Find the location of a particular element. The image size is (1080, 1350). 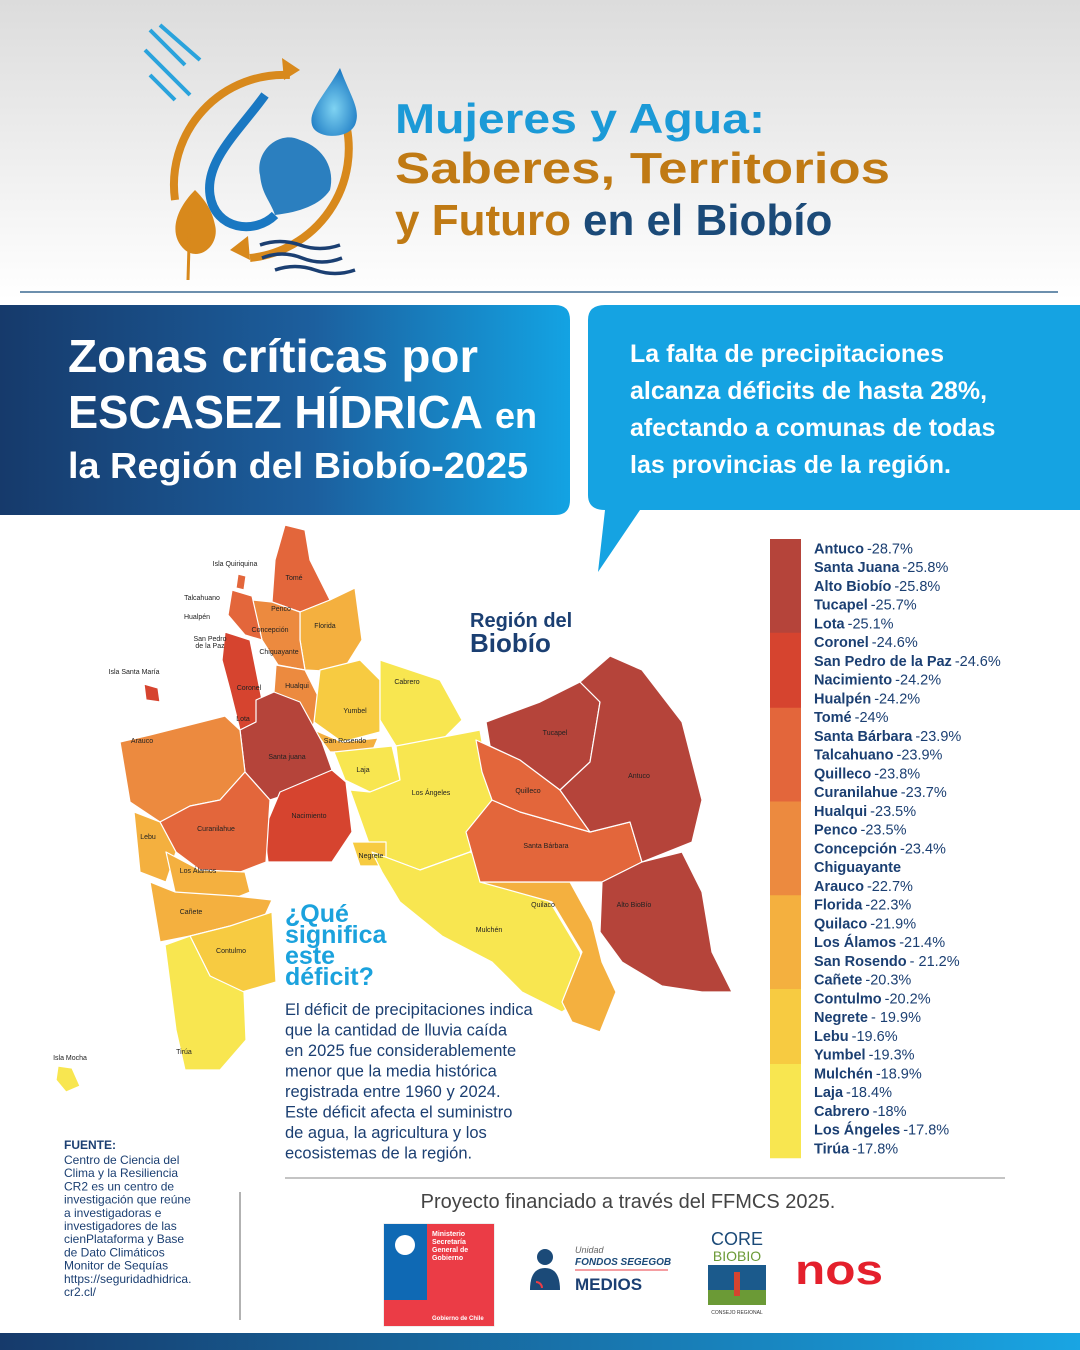

map-label: Yumbel is located at coordinates (355, 711).